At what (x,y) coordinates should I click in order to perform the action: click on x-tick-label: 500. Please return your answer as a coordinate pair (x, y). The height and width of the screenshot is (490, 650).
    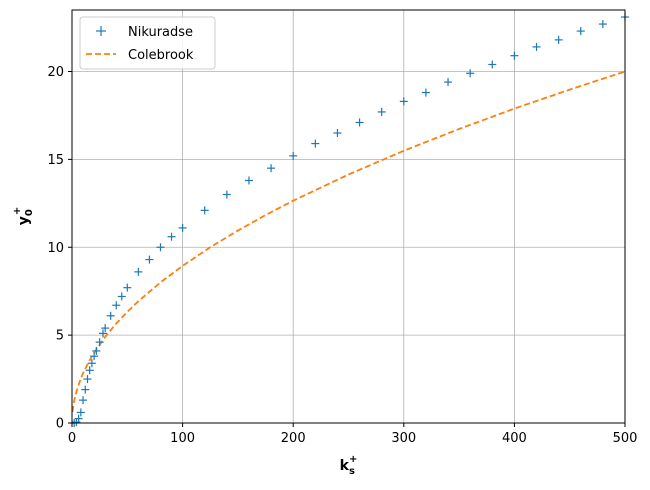
    Looking at the image, I should click on (625, 438).